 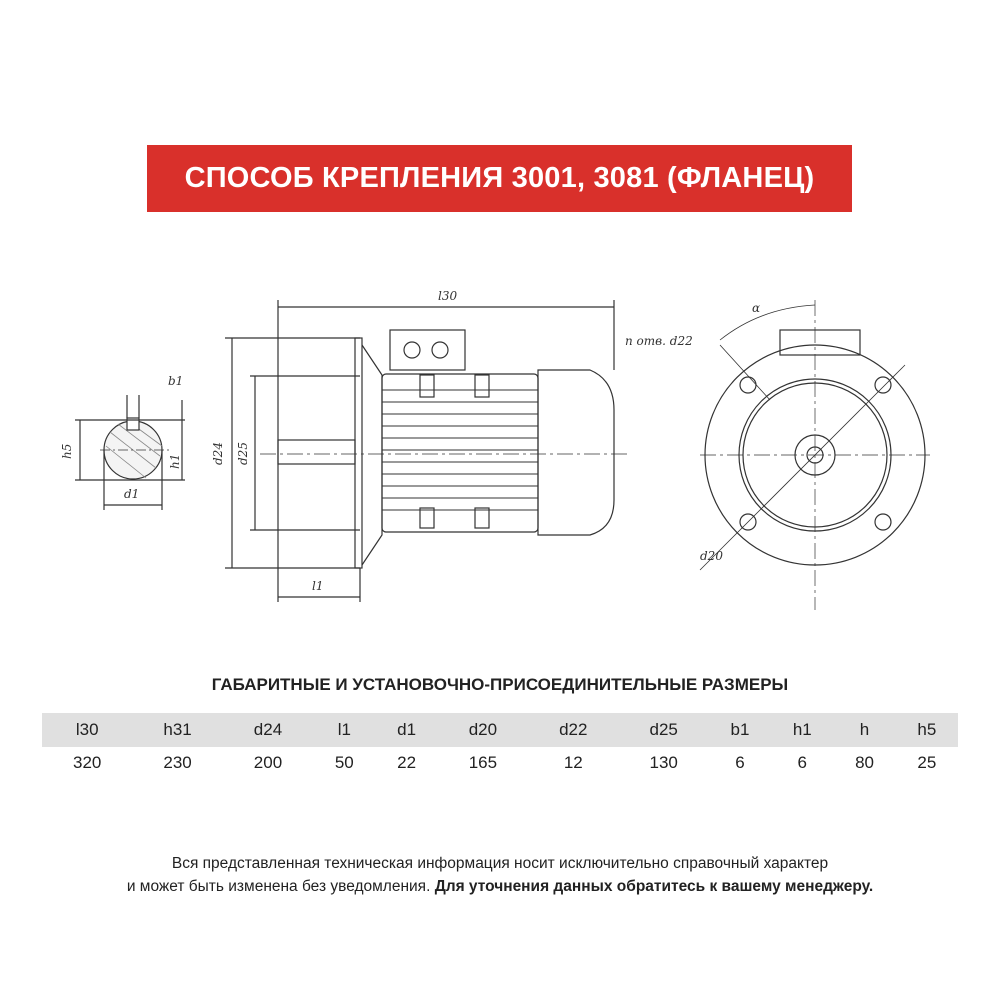 I want to click on table-cell: 22, so click(x=407, y=762).